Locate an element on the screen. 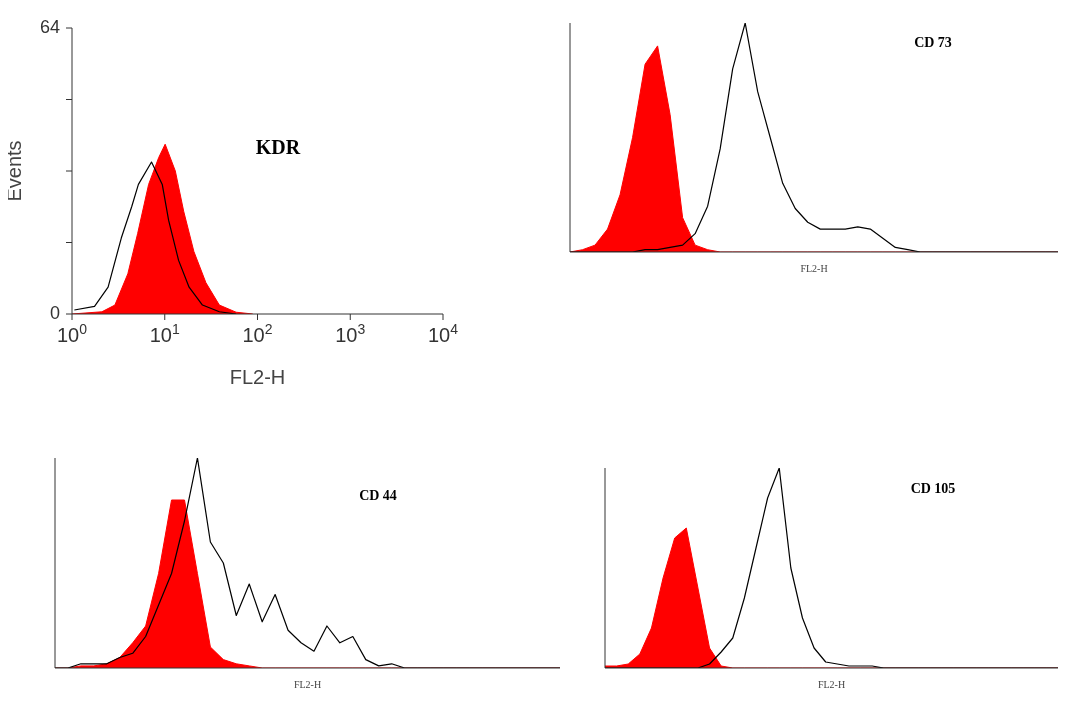 This screenshot has width=1077, height=705. x-tick-label: 10$^{0}$ is located at coordinates (72, 333).